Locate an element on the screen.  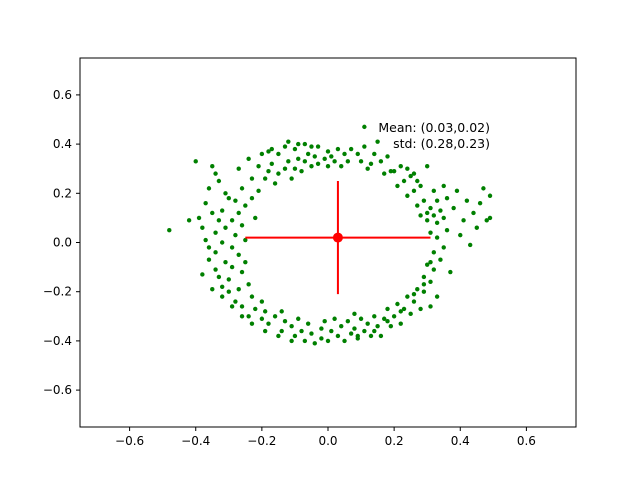
y-tick-label: 0.6 is located at coordinates (62, 95).